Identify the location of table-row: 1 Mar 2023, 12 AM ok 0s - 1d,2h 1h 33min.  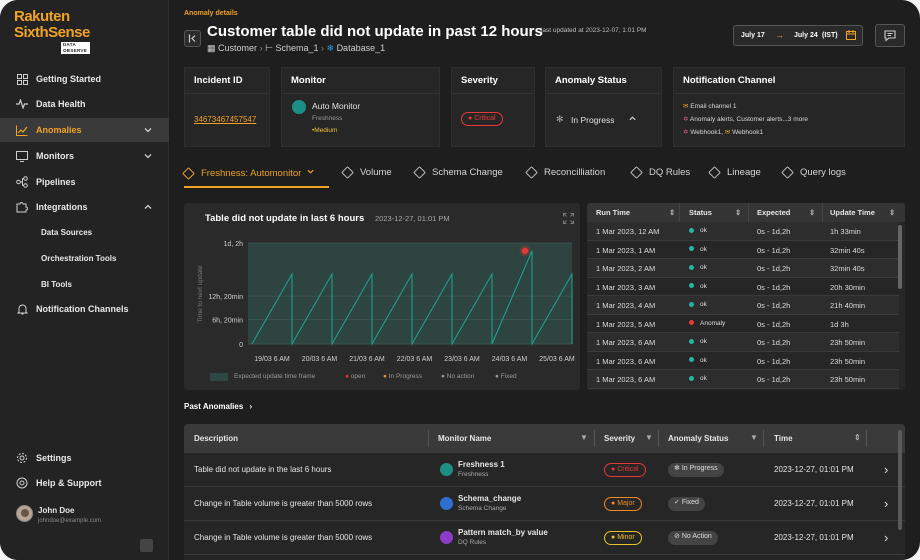
(743, 231).